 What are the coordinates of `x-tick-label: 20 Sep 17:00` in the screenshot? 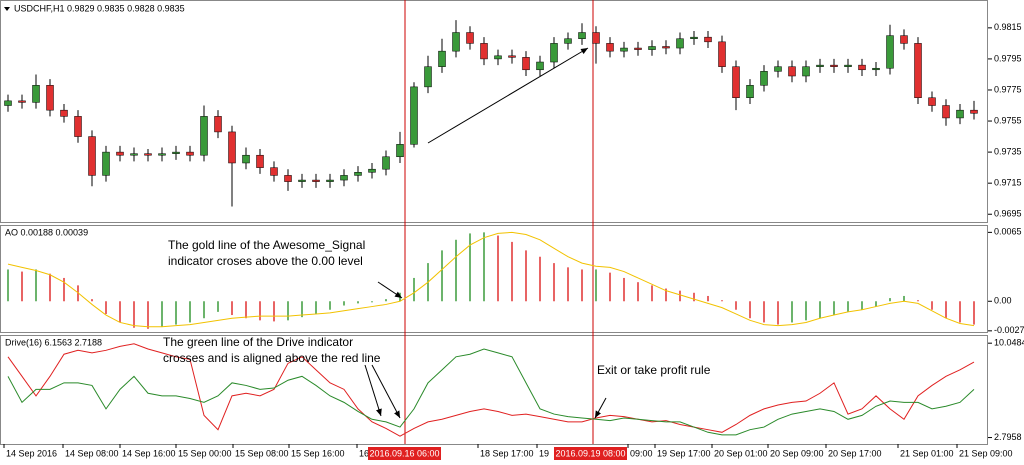 It's located at (855, 453).